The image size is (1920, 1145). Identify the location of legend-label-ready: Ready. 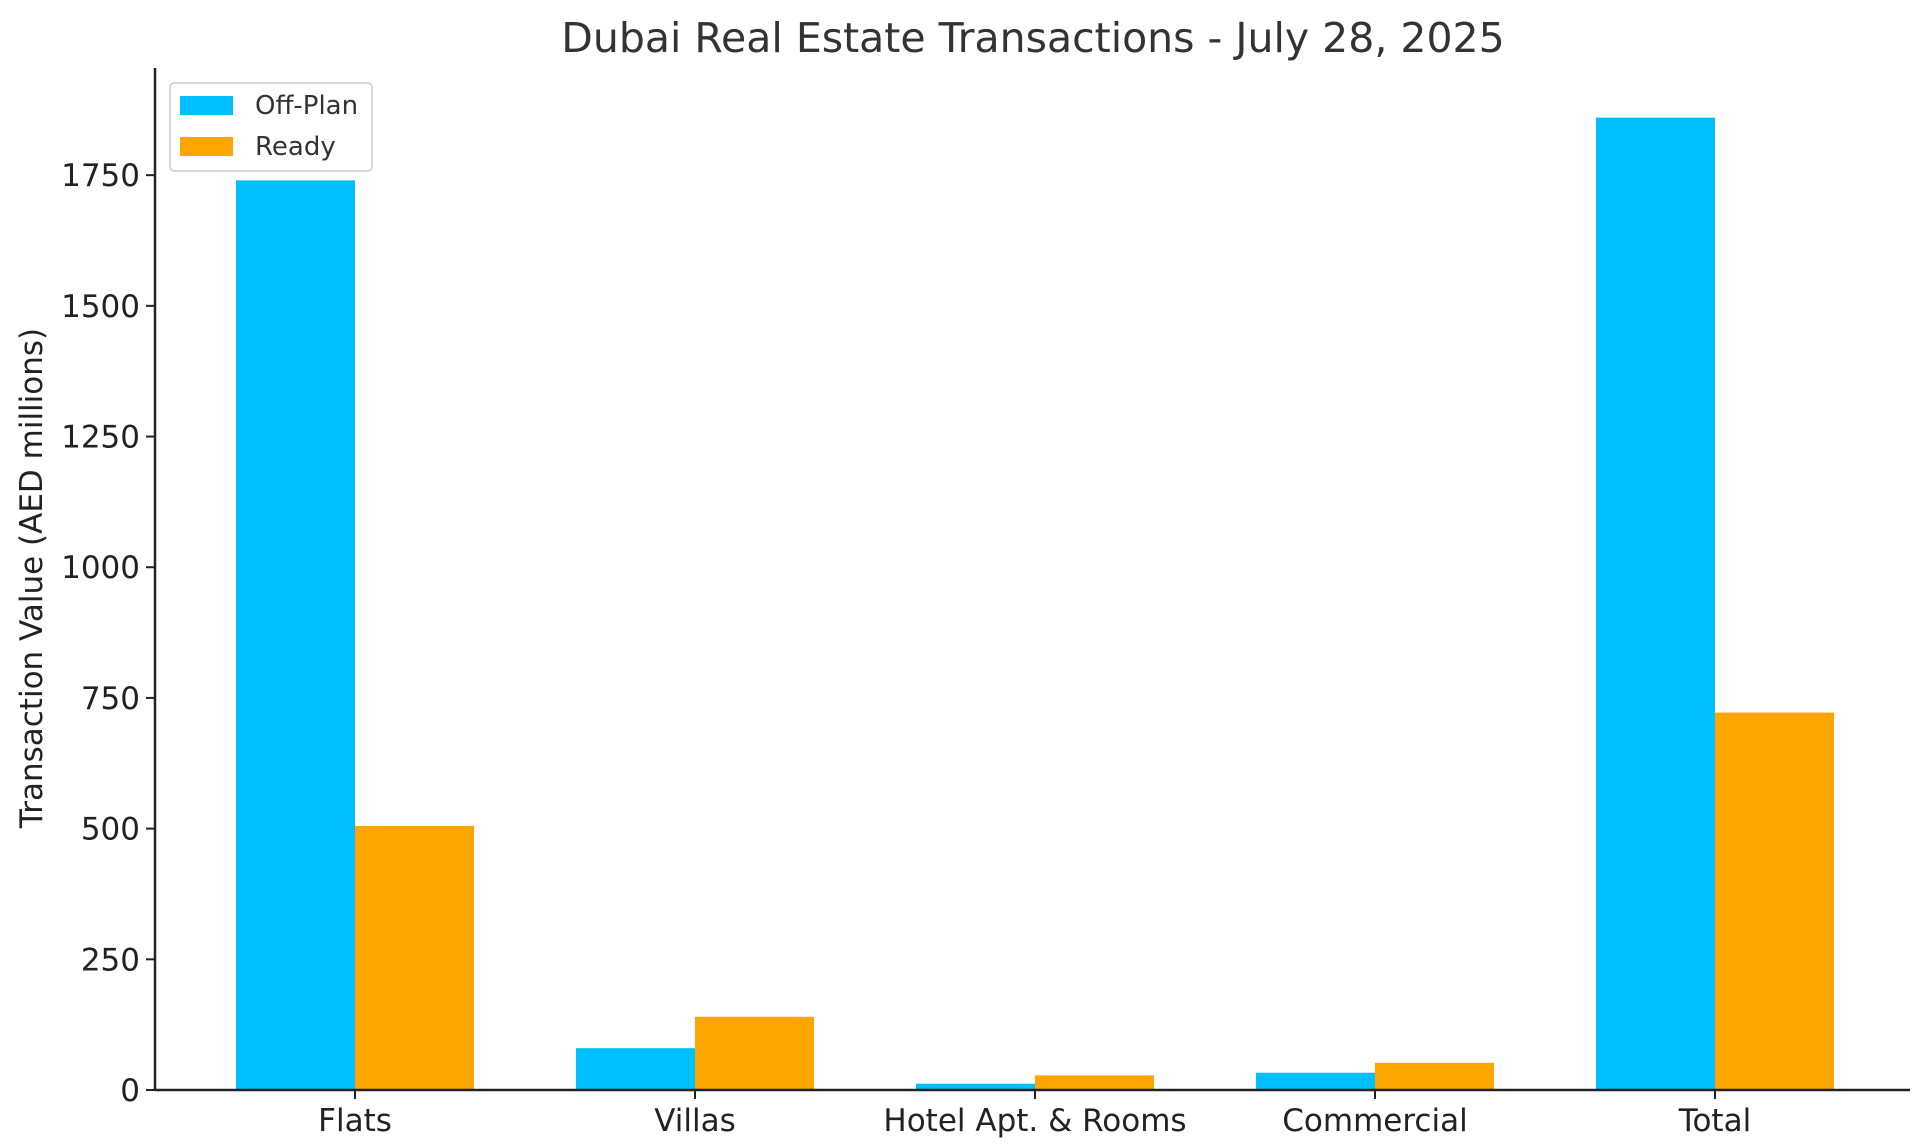
(295, 147).